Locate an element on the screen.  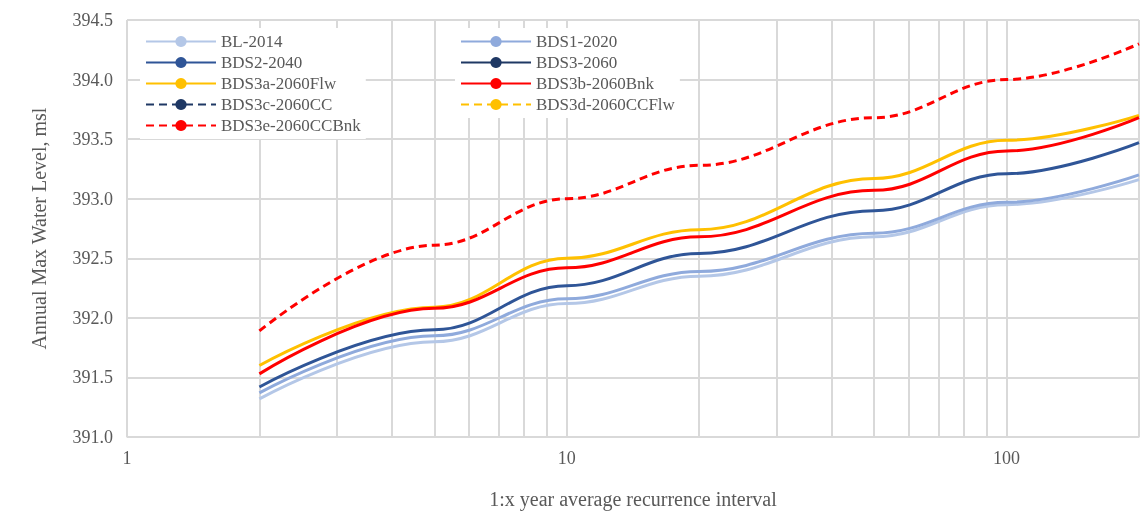
x-tick-label: 100 is located at coordinates (1007, 458).